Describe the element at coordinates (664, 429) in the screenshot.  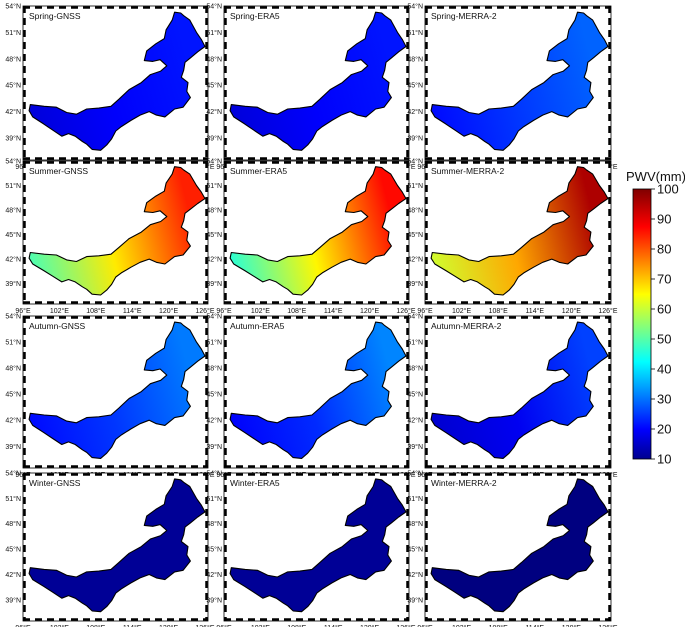
I see `colorbar-tick-label: 20` at that location.